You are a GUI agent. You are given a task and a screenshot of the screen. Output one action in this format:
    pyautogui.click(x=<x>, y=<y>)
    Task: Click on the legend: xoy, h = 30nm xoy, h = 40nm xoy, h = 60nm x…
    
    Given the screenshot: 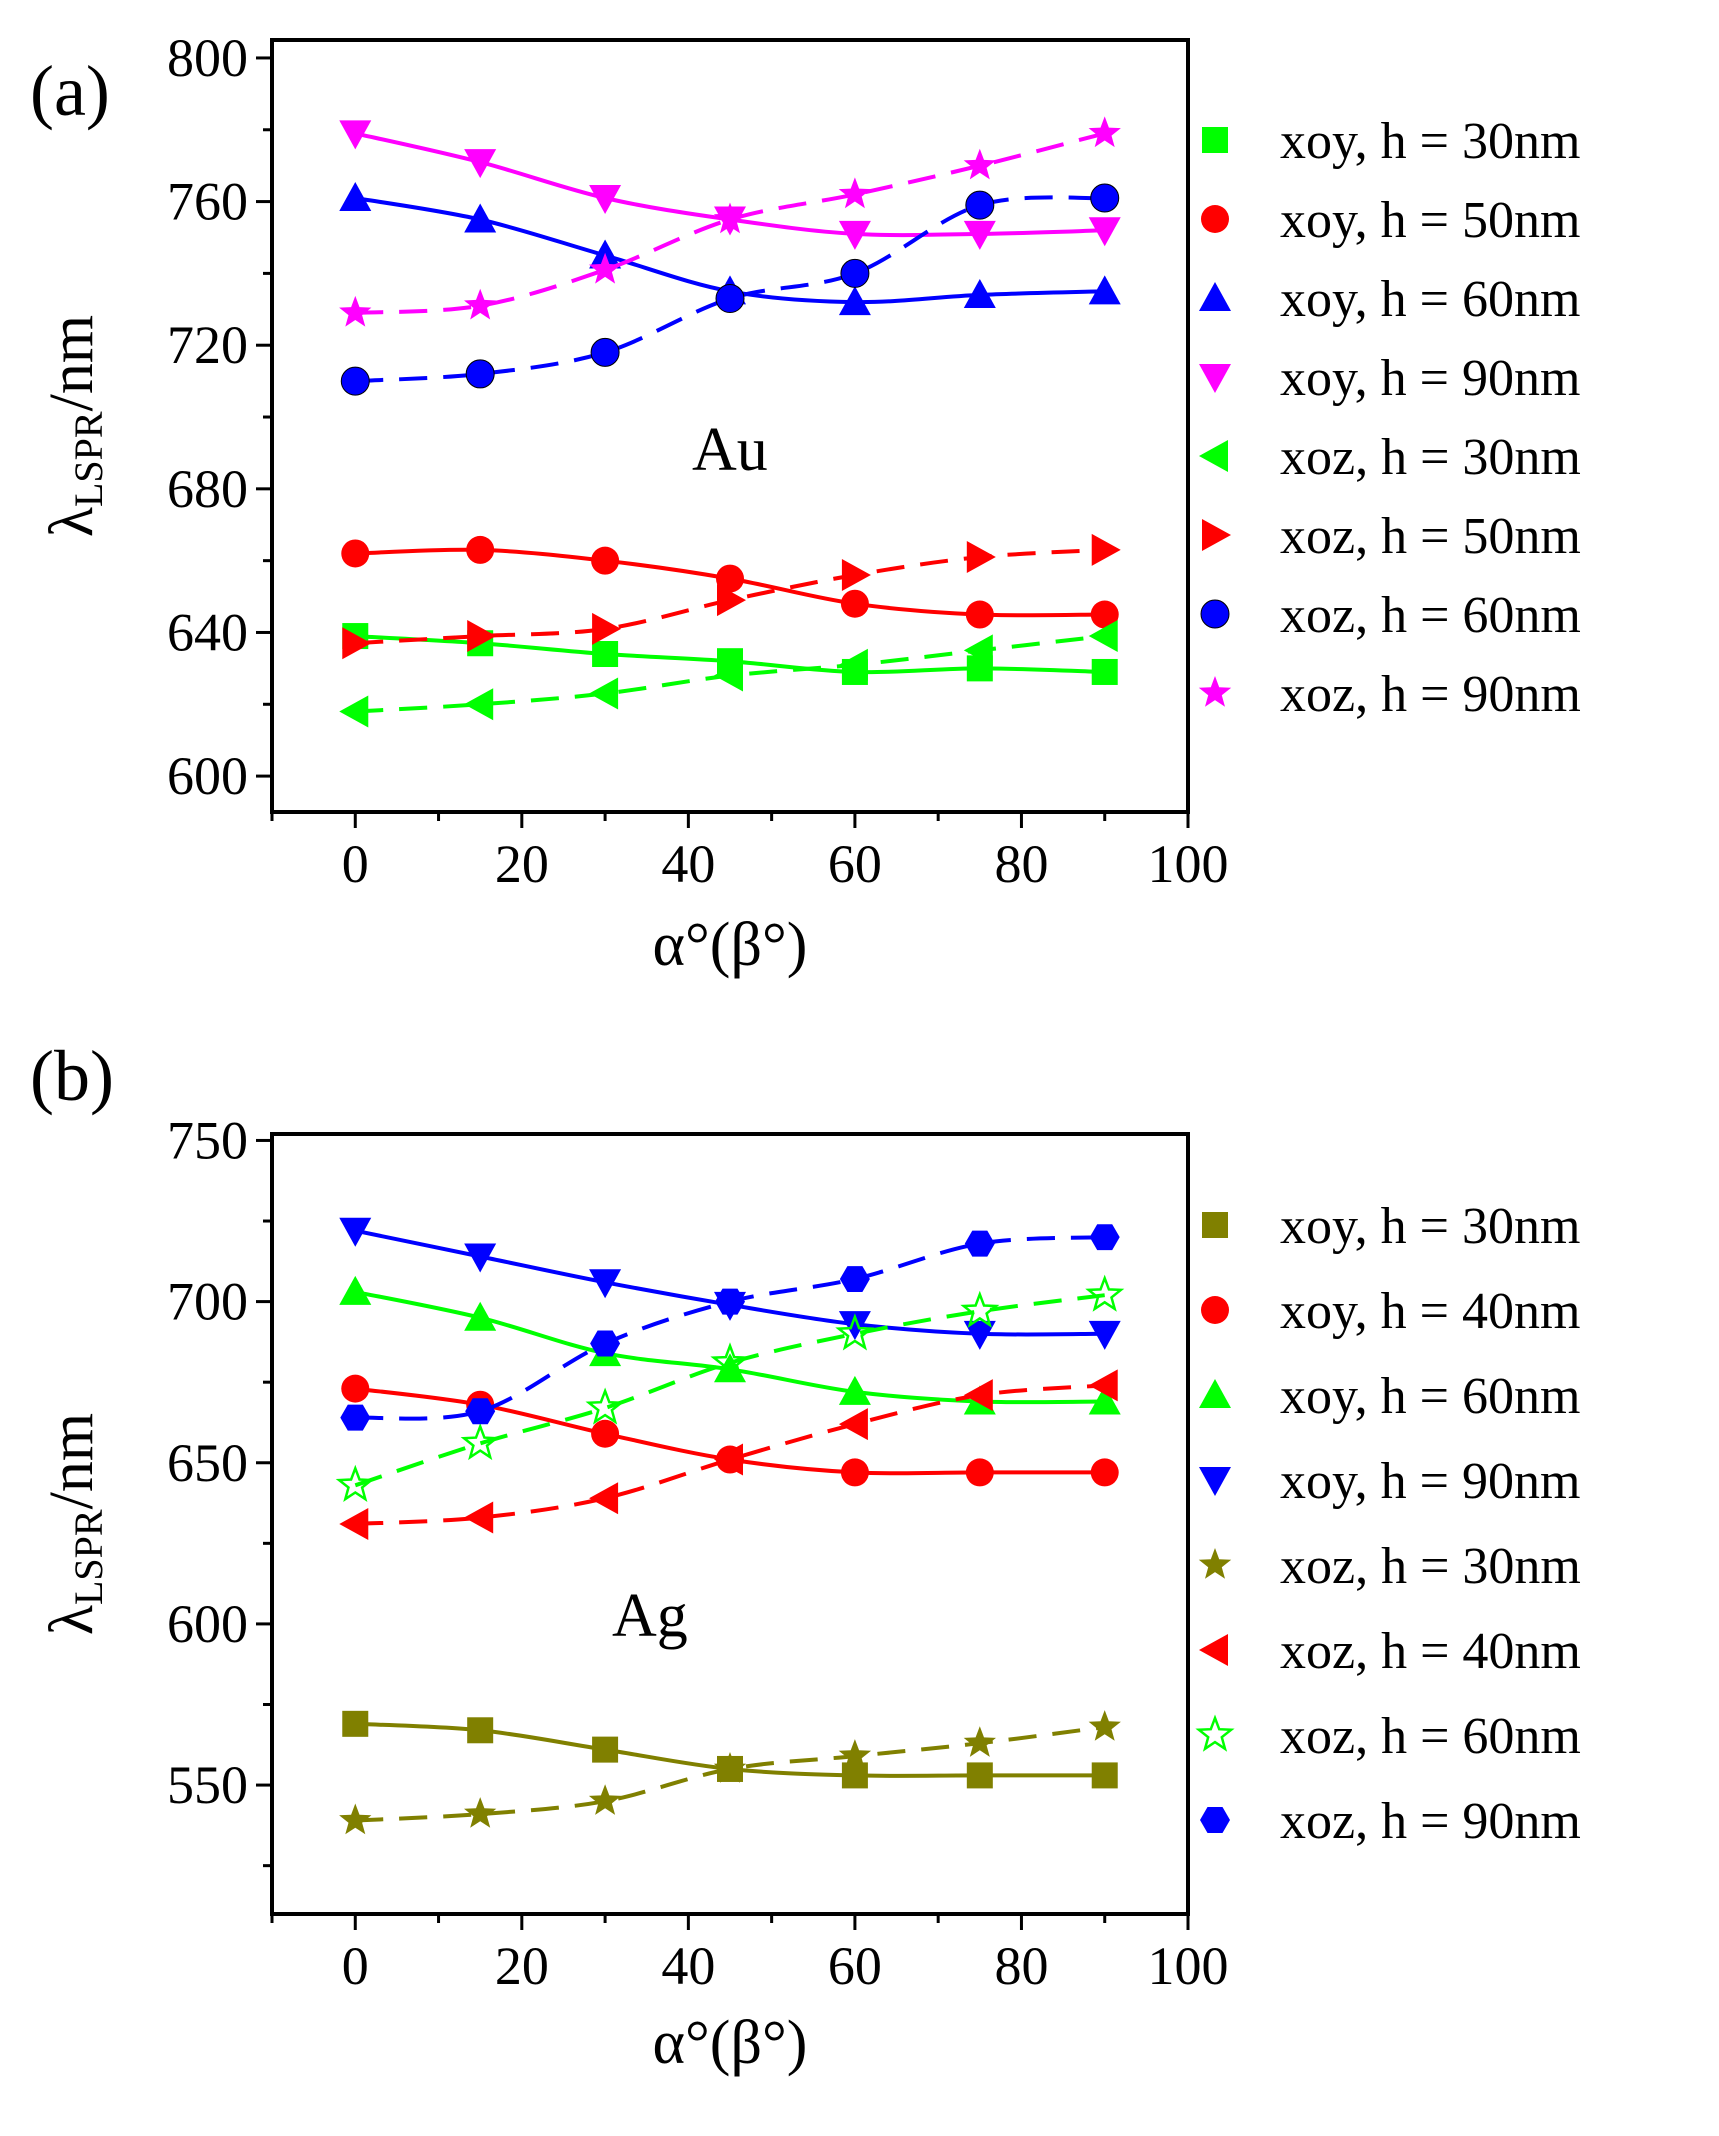 What is the action you would take?
    pyautogui.click(x=1388, y=1524)
    